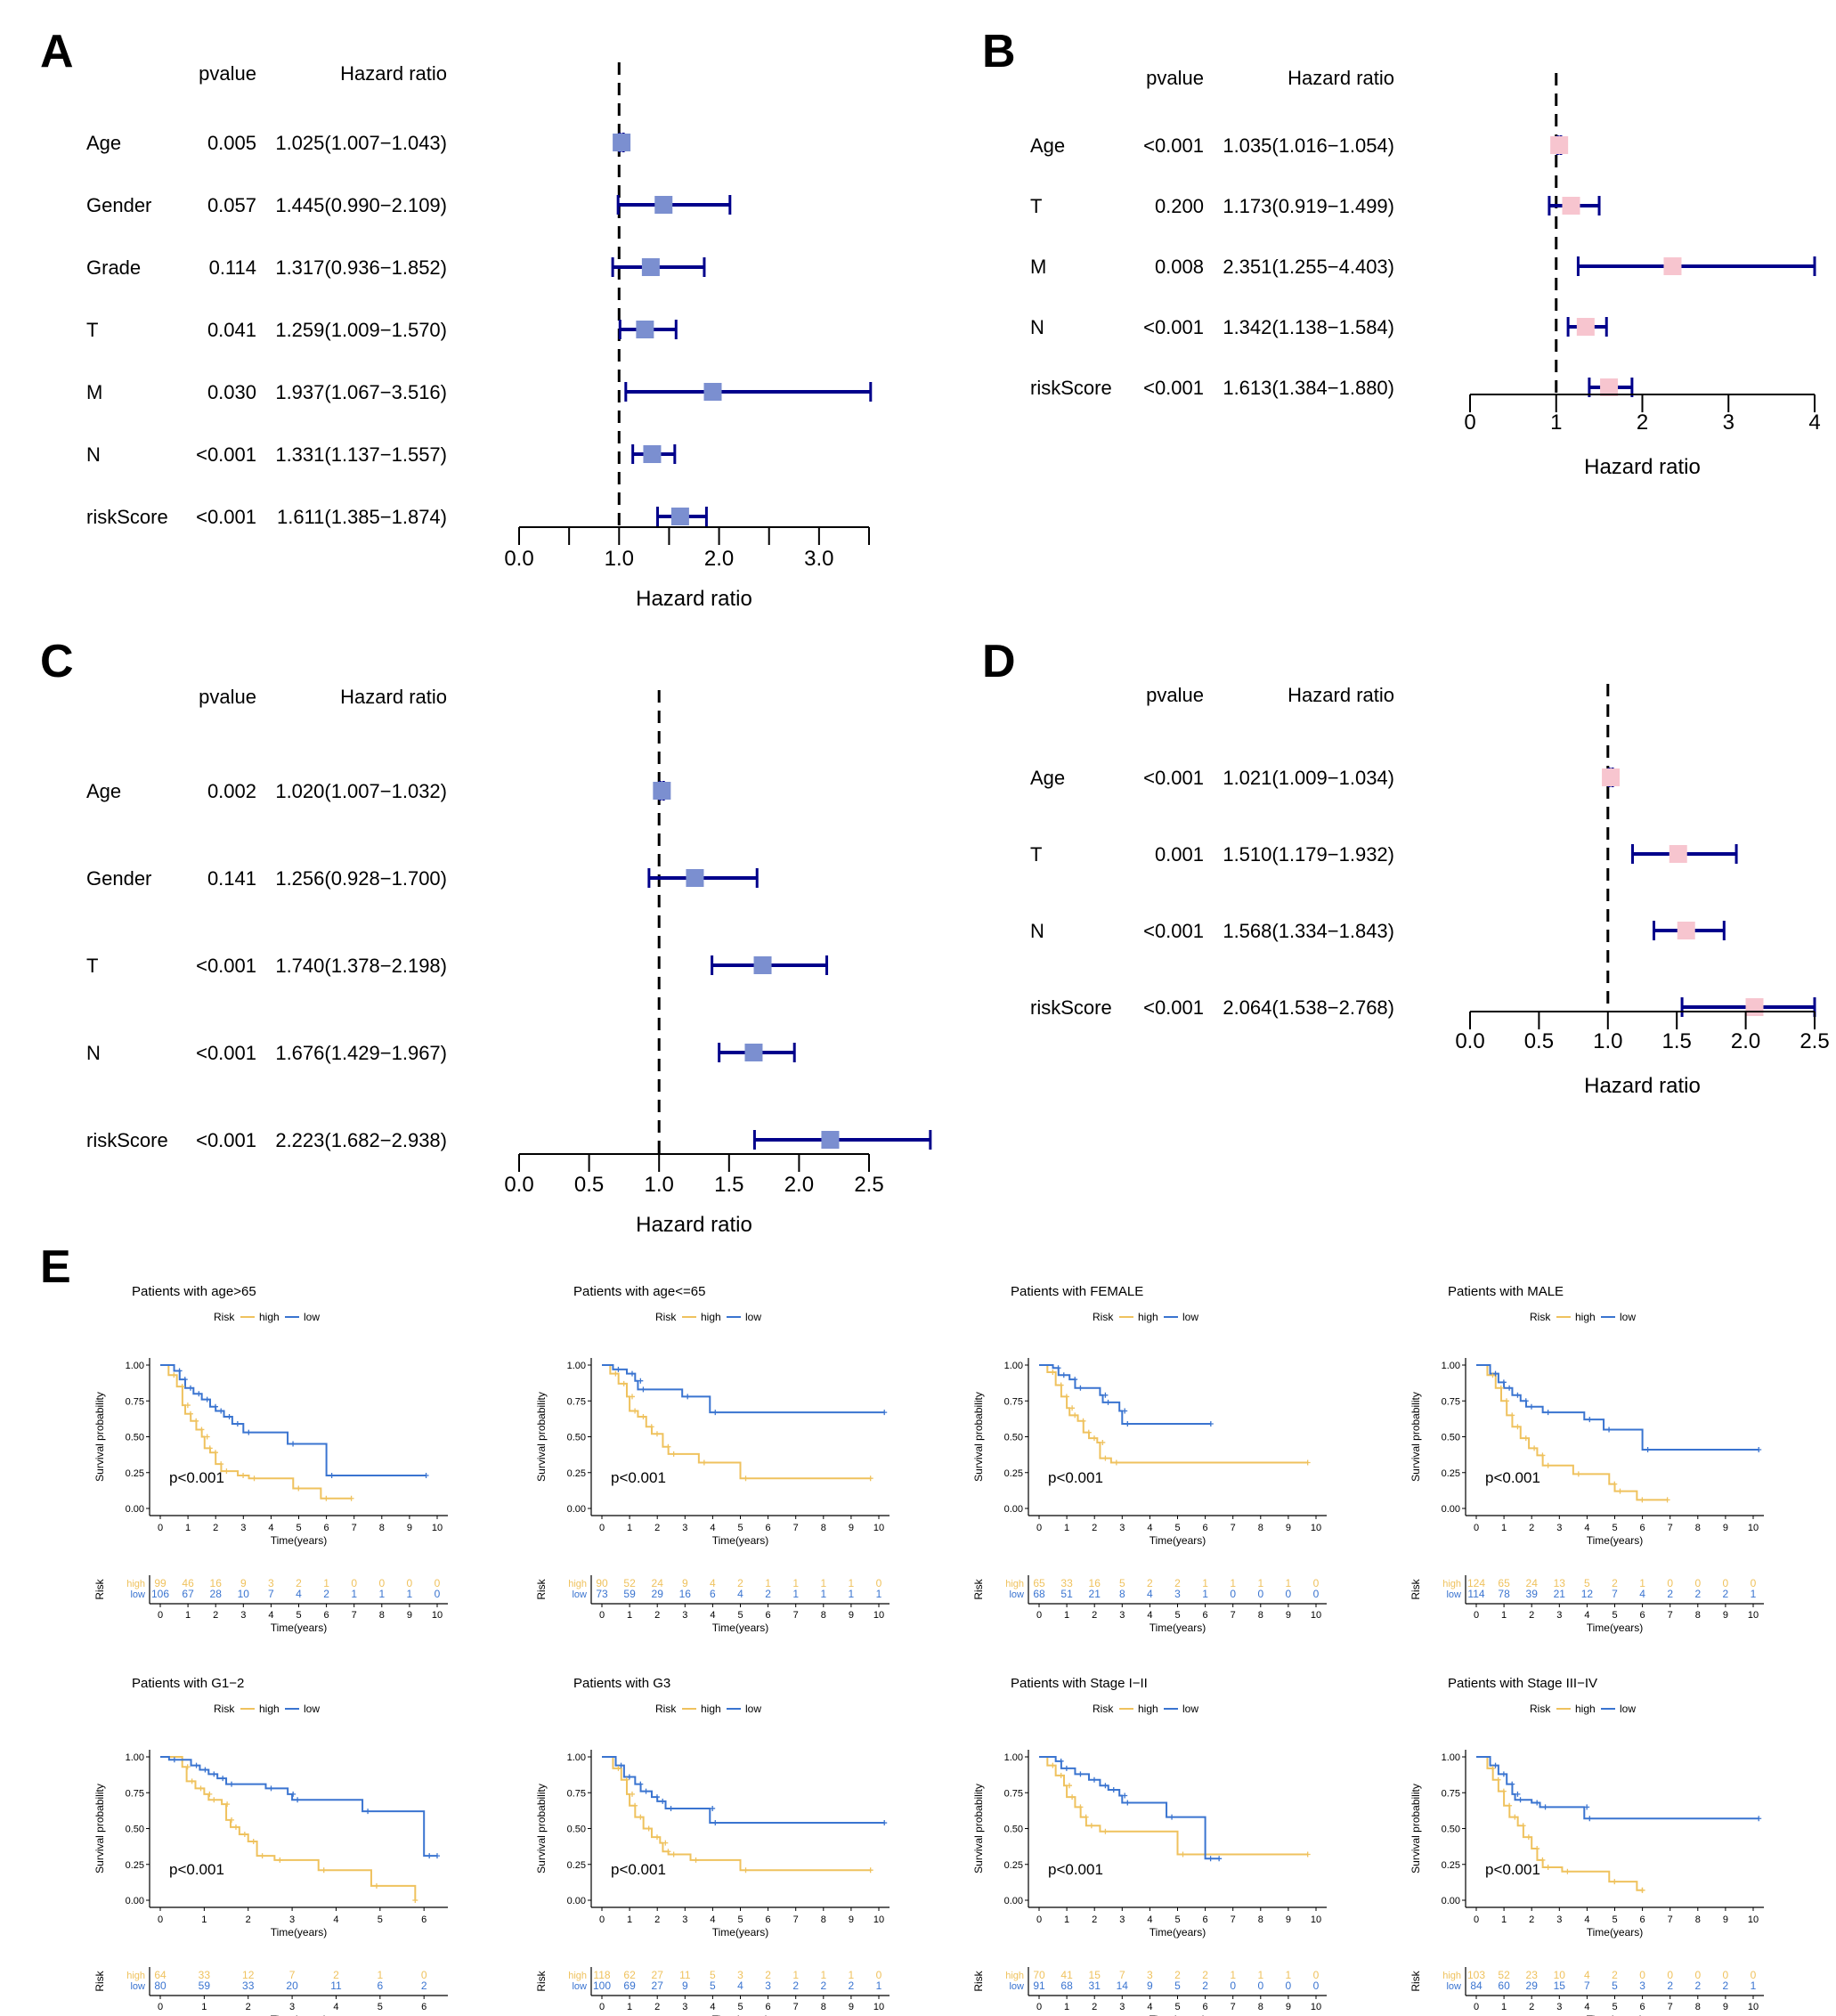 The height and width of the screenshot is (2016, 1836). Describe the element at coordinates (999, 51) in the screenshot. I see `panel-label: B` at that location.